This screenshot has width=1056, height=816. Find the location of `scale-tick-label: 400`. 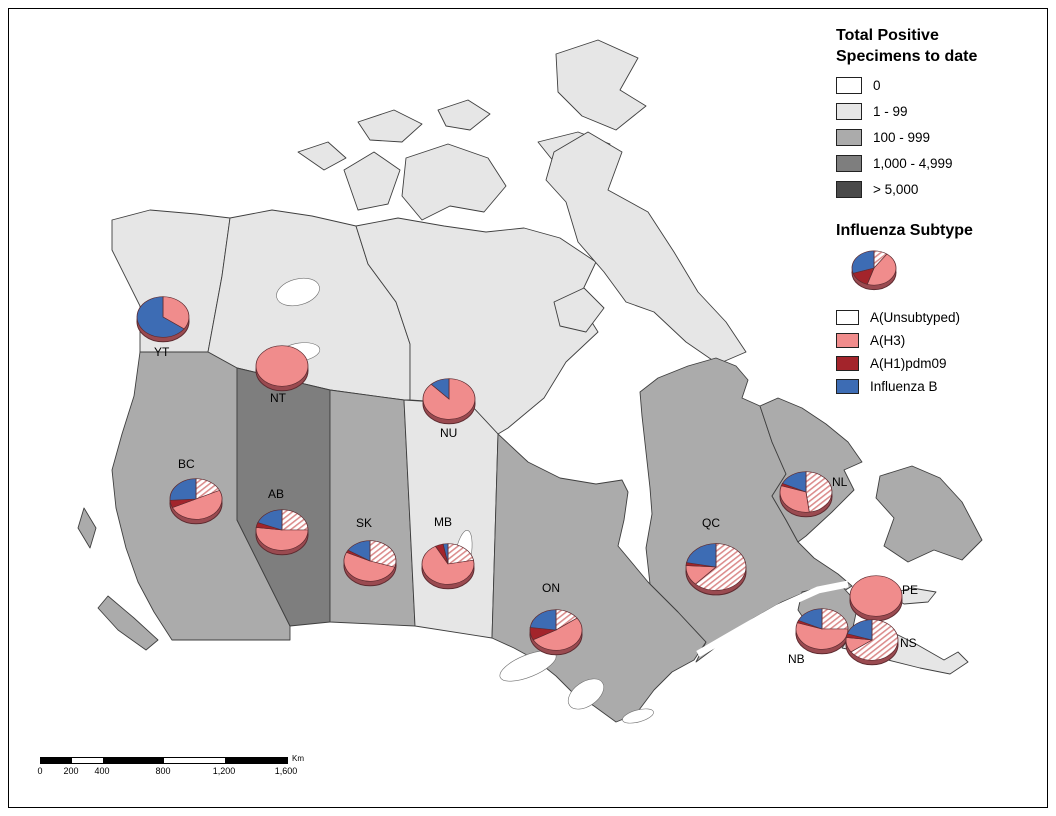

scale-tick-label: 400 is located at coordinates (102, 771).